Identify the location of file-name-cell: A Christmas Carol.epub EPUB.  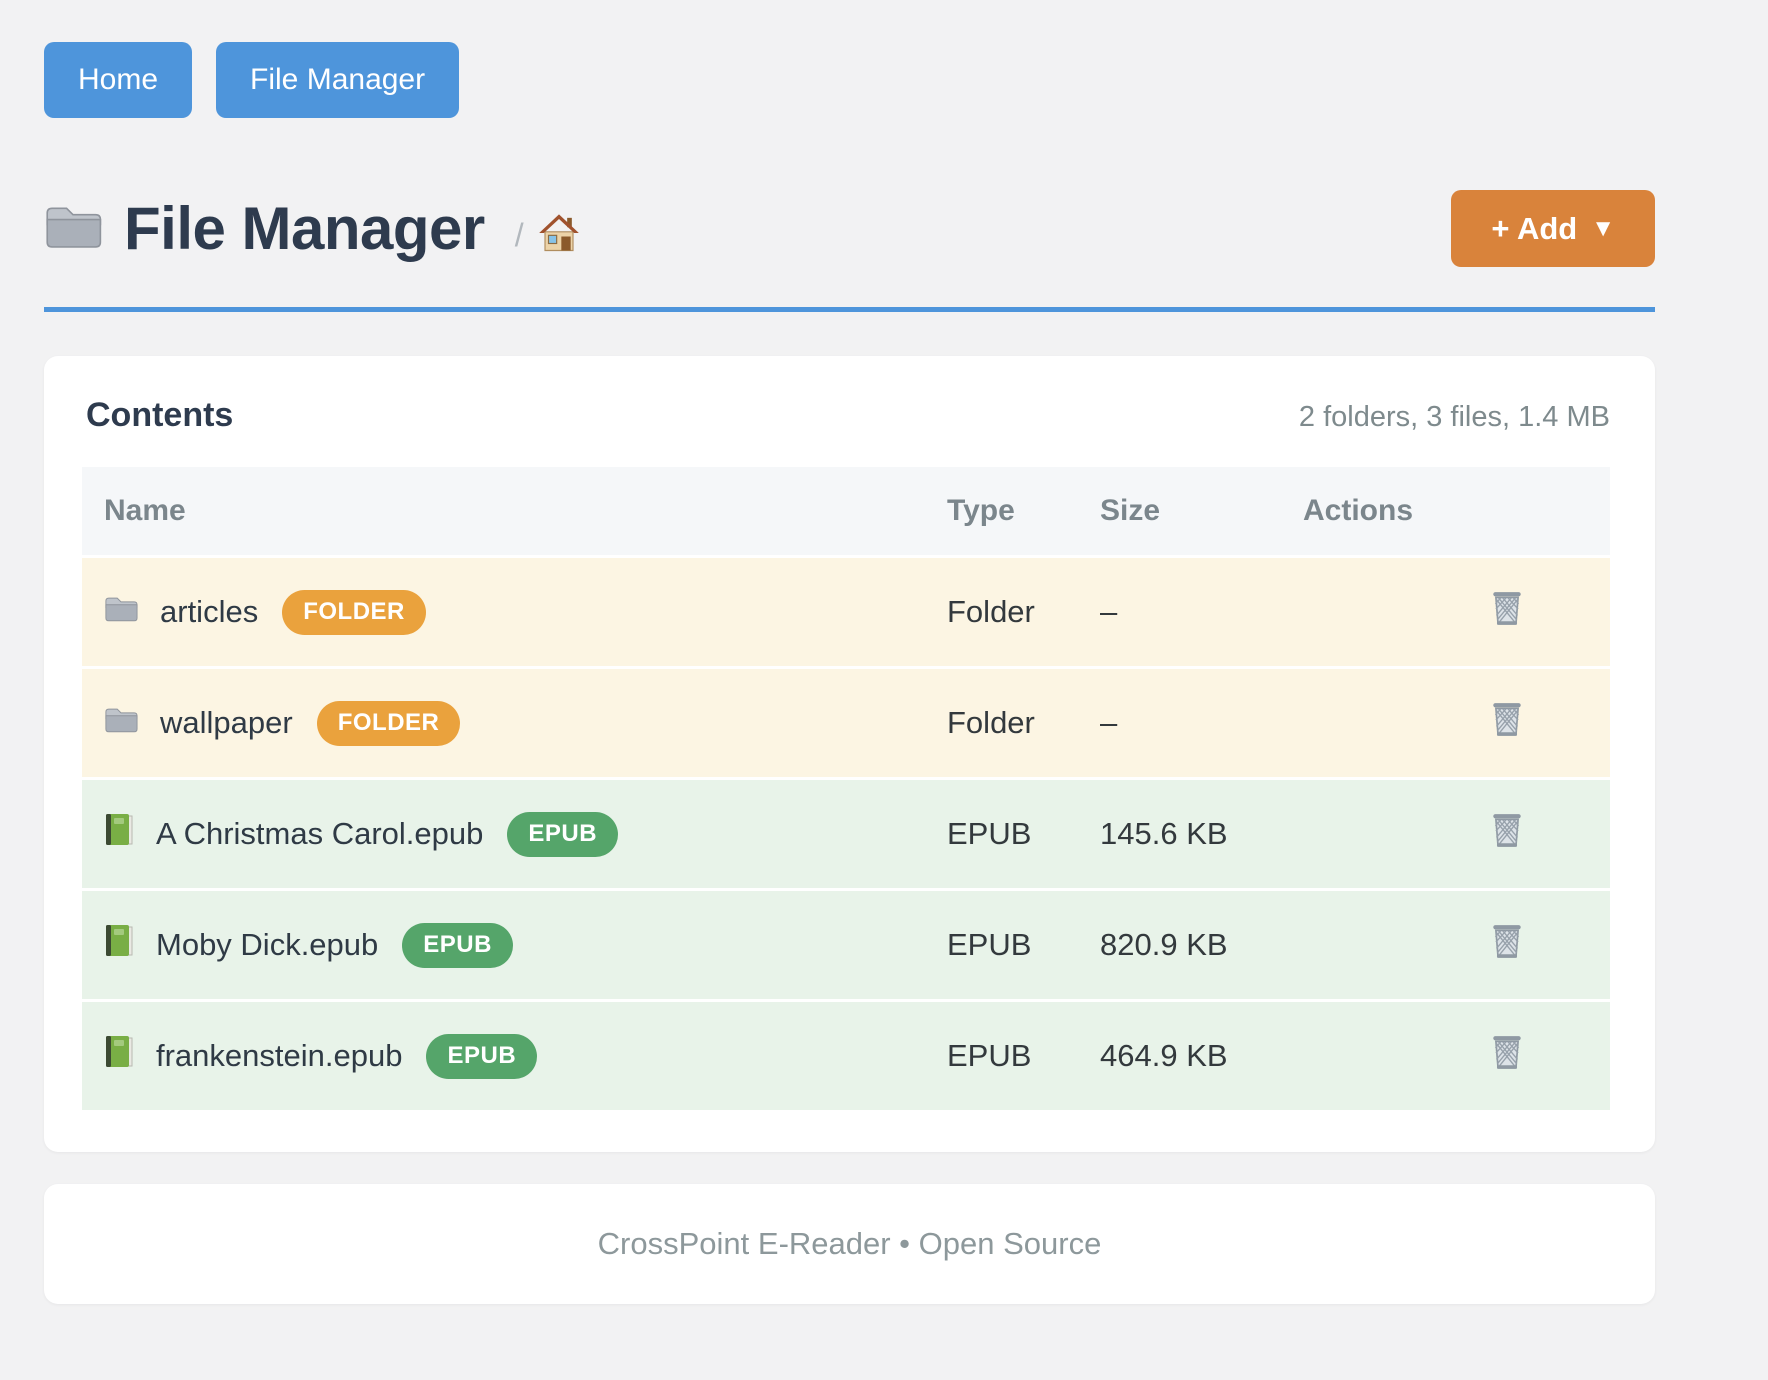
(514, 834).